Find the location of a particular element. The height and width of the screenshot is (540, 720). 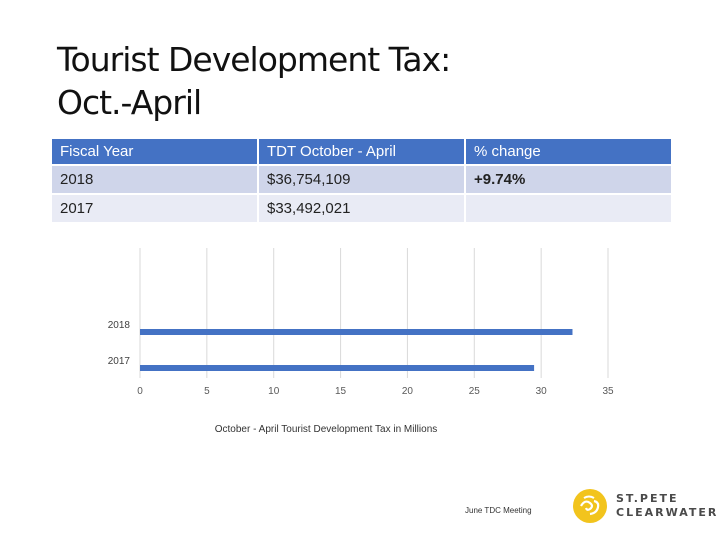

table-row: 2018 $36,754,109 +9.74% is located at coordinates (361, 179).